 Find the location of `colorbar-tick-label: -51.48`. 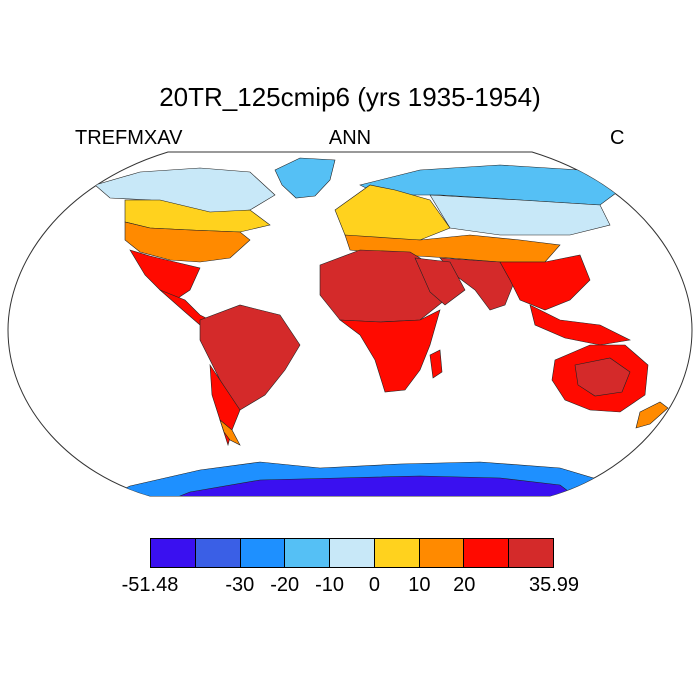

colorbar-tick-label: -51.48 is located at coordinates (150, 585).